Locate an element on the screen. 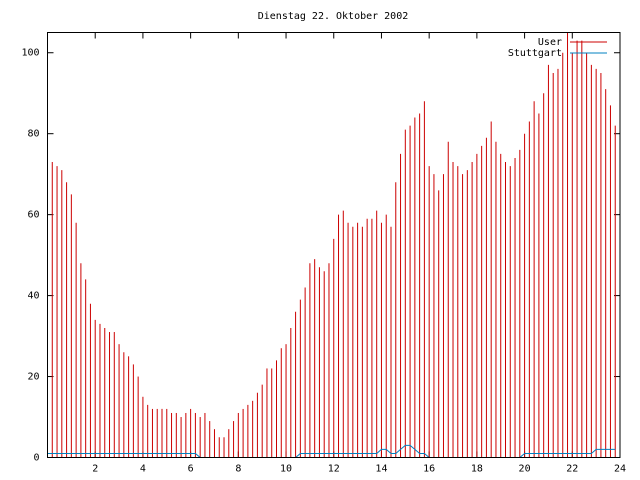 The height and width of the screenshot is (480, 640). x-tick-label: 22 is located at coordinates (572, 469).